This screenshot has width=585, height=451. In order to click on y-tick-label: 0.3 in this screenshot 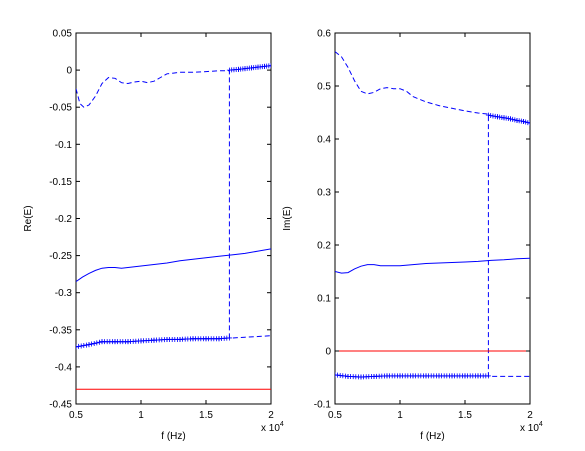, I will do `click(324, 193)`.